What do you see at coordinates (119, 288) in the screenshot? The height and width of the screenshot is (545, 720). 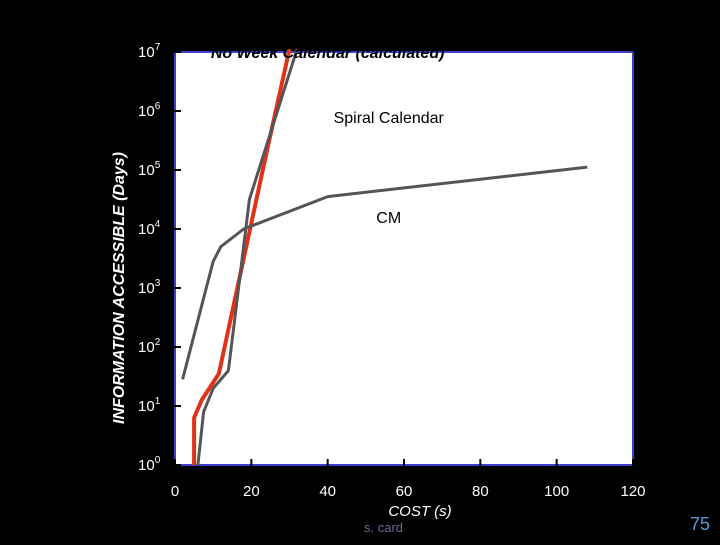 I see `y-axis-label: INFORMATION ACCESSIBLE (Days)` at bounding box center [119, 288].